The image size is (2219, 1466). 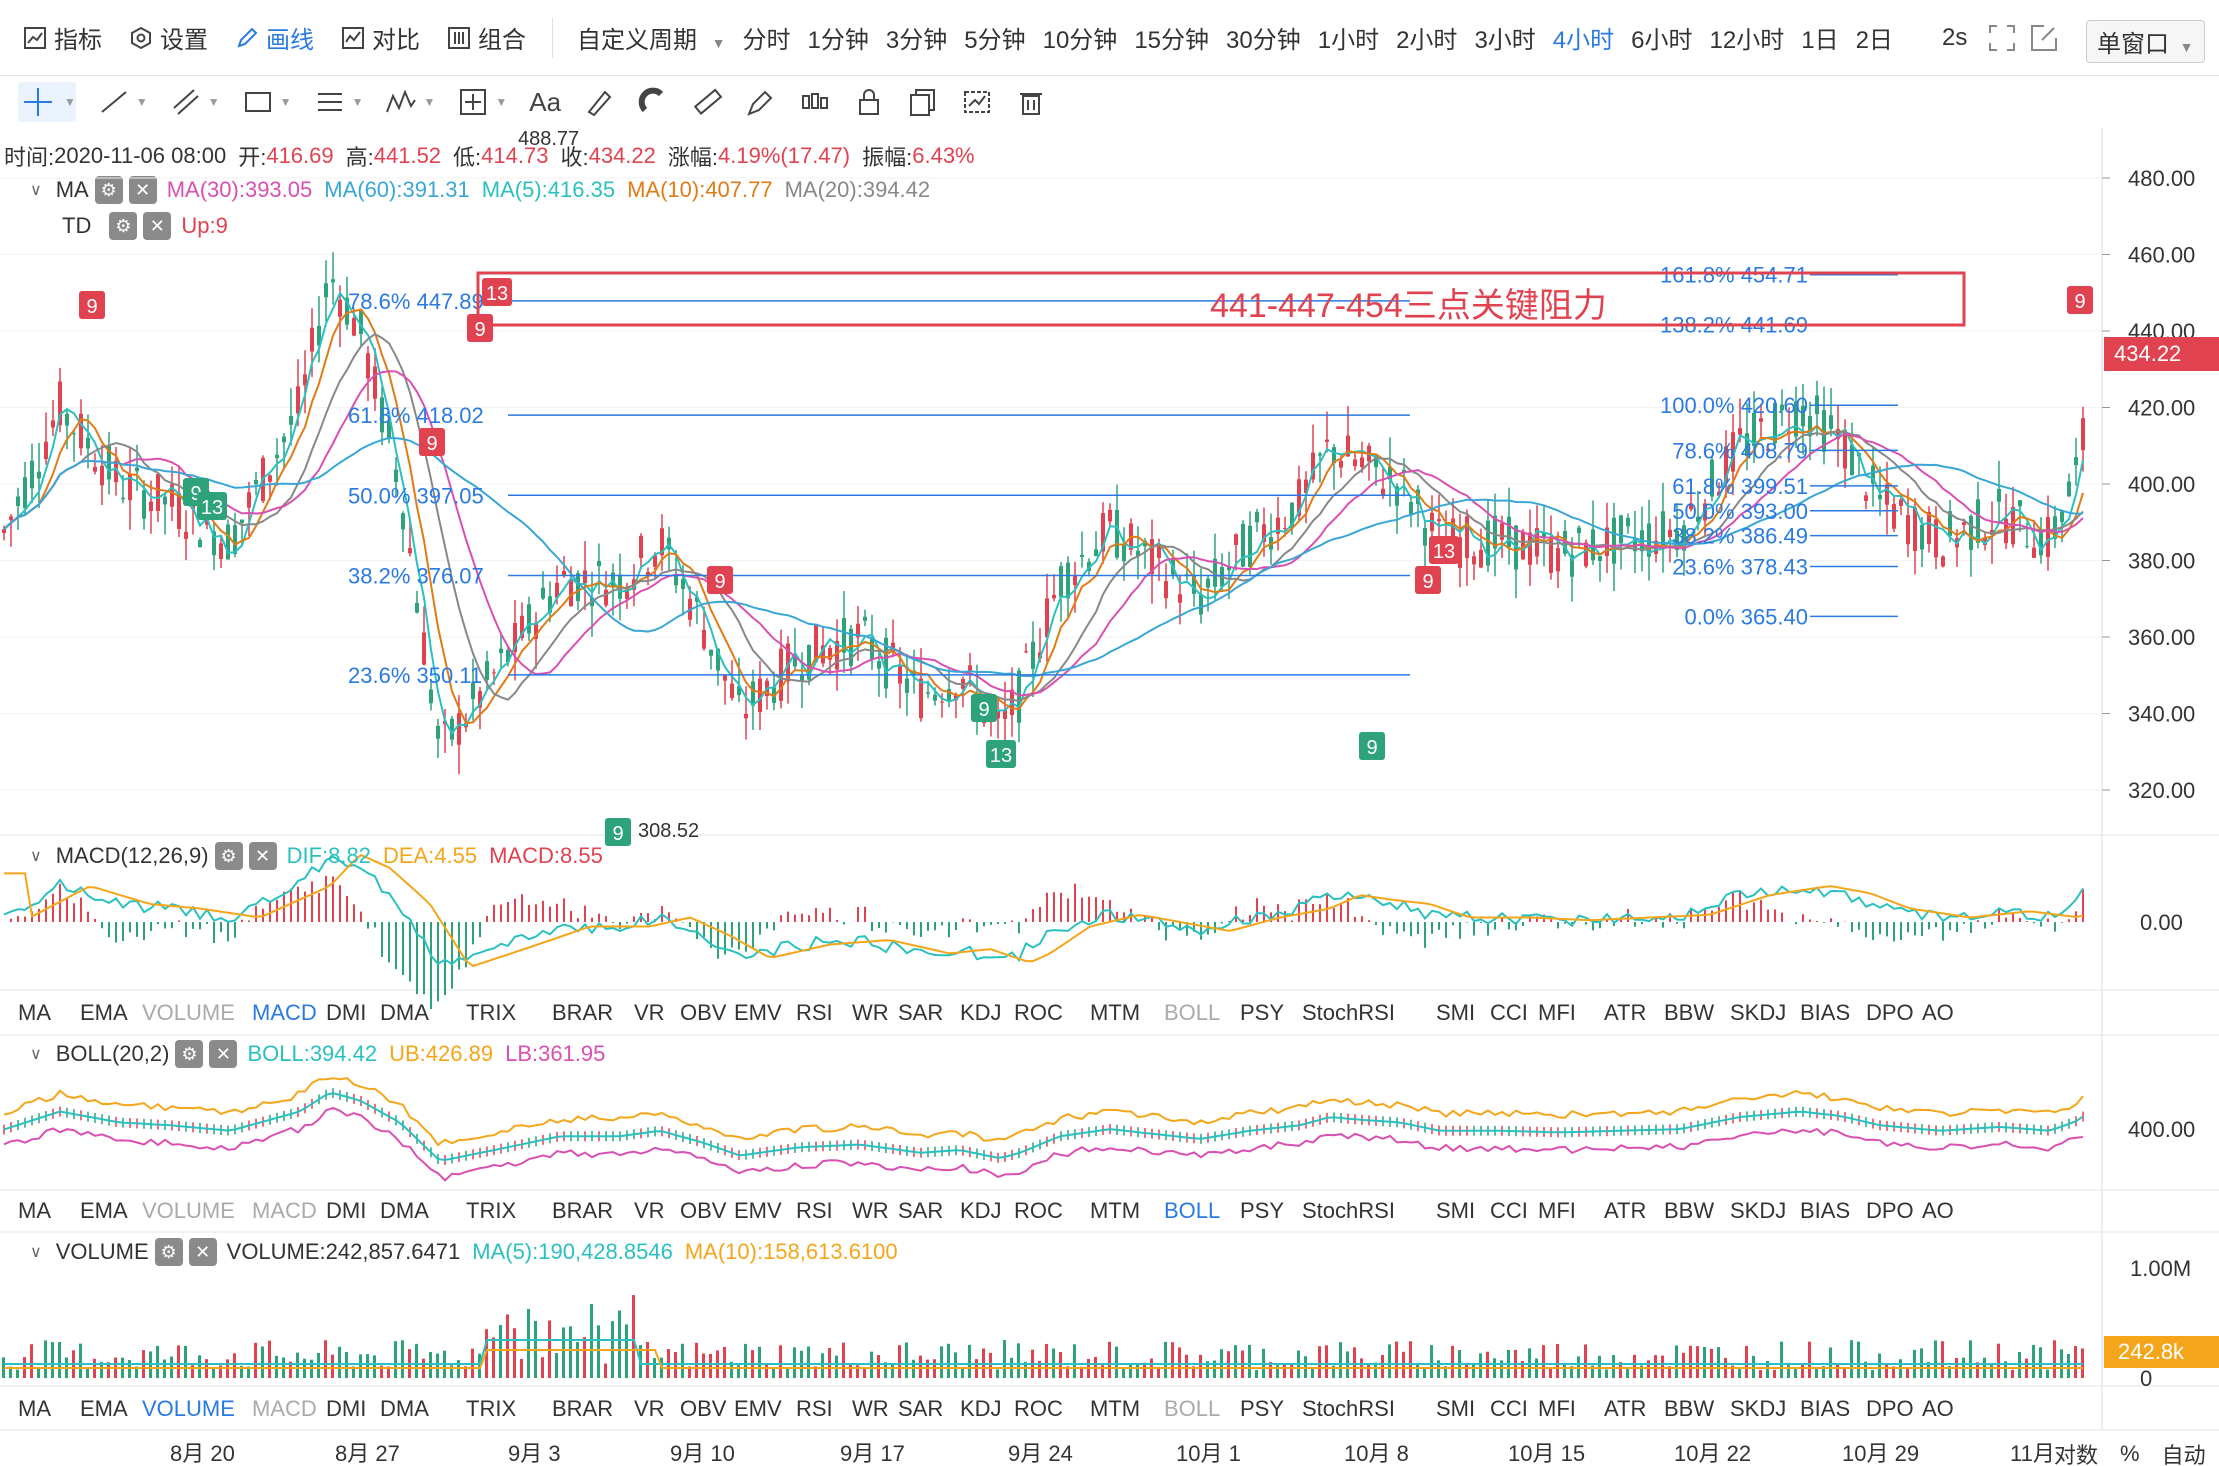 What do you see at coordinates (1662, 40) in the screenshot?
I see `period-11: 6小时` at bounding box center [1662, 40].